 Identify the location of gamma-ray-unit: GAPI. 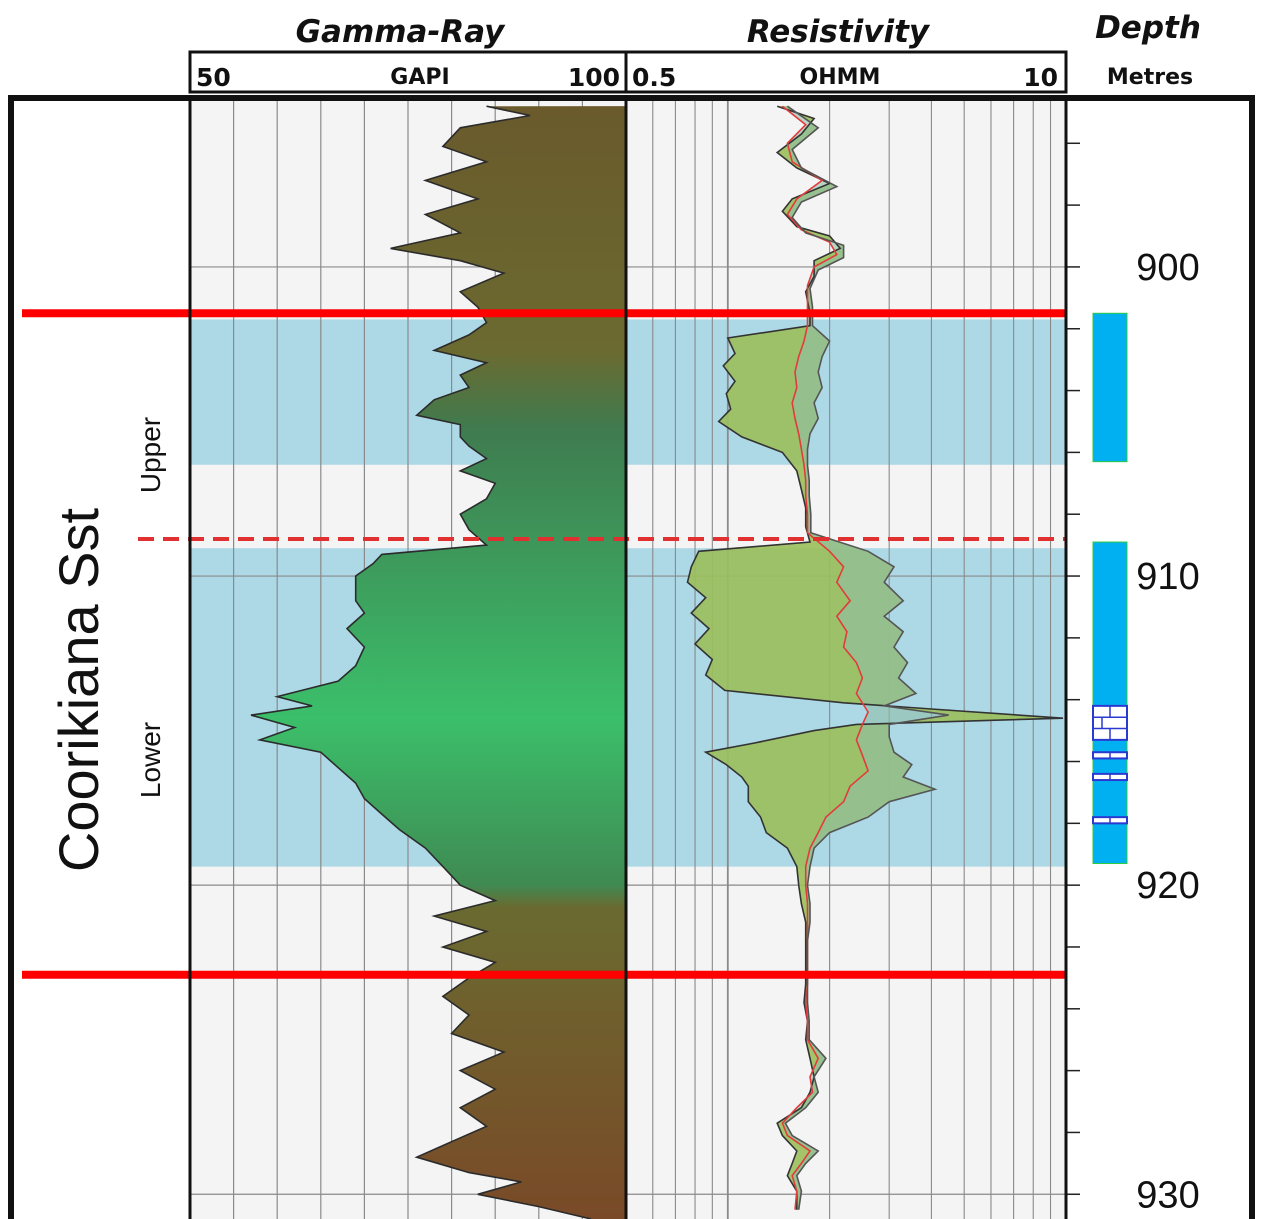
(419, 77).